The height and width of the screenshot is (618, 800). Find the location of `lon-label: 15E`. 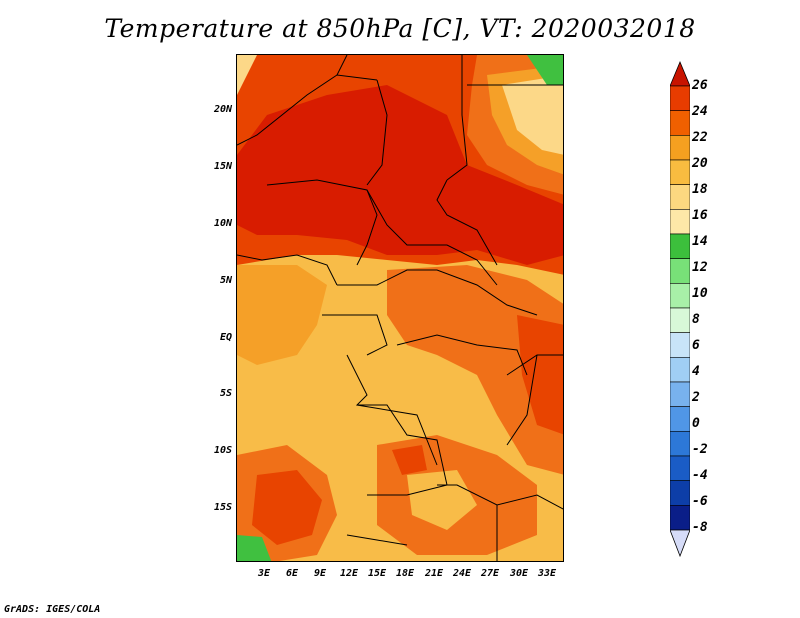

lon-label: 15E is located at coordinates (377, 573).